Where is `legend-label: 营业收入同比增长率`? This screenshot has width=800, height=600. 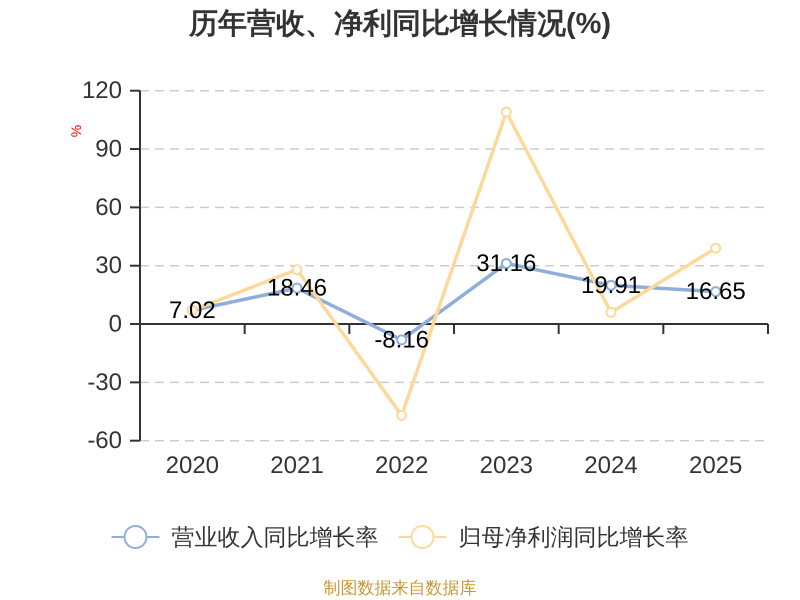 legend-label: 营业收入同比增长率 is located at coordinates (275, 537).